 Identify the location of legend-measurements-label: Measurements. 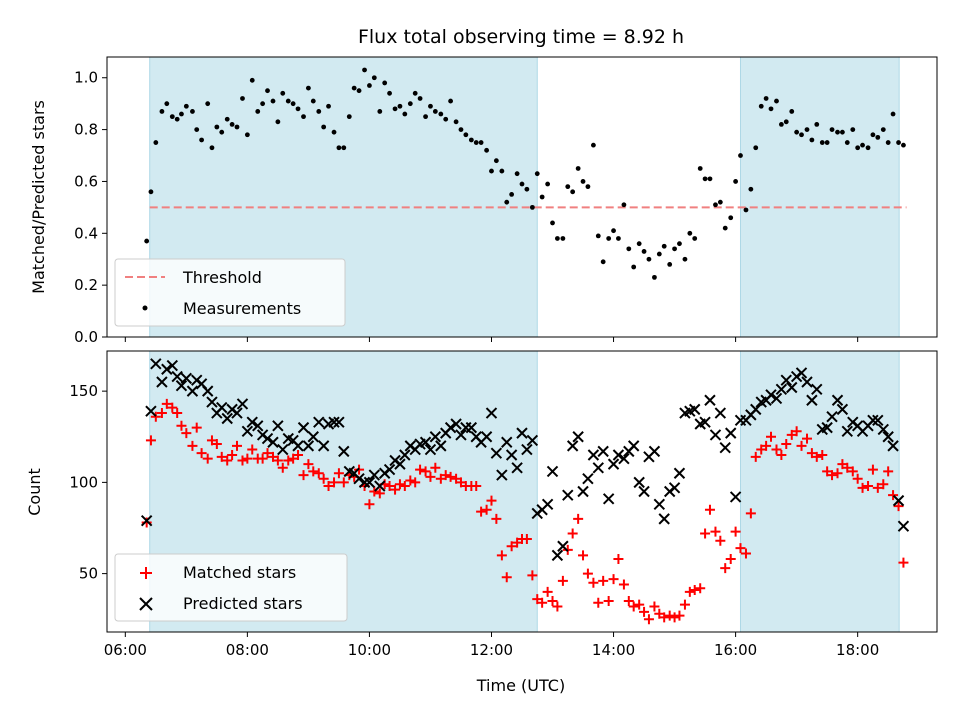
(242, 308).